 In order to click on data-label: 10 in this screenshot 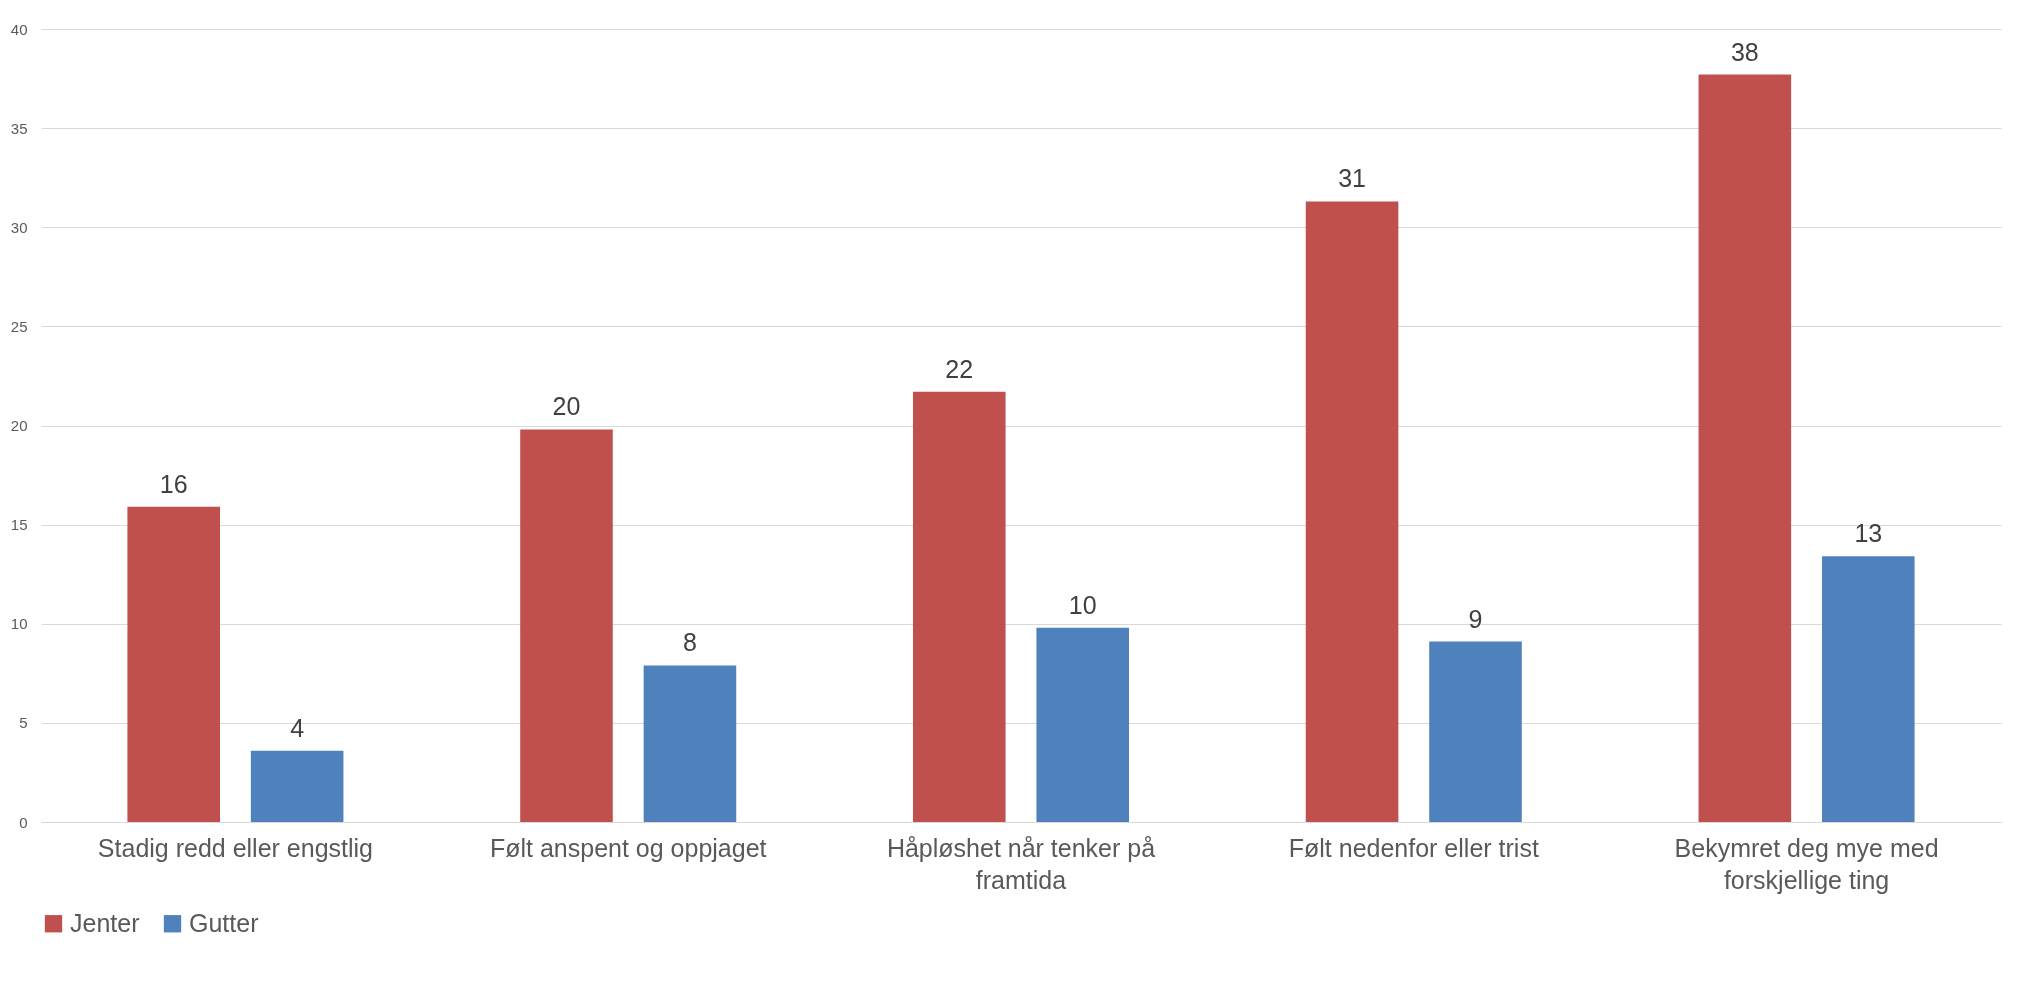, I will do `click(1082, 604)`.